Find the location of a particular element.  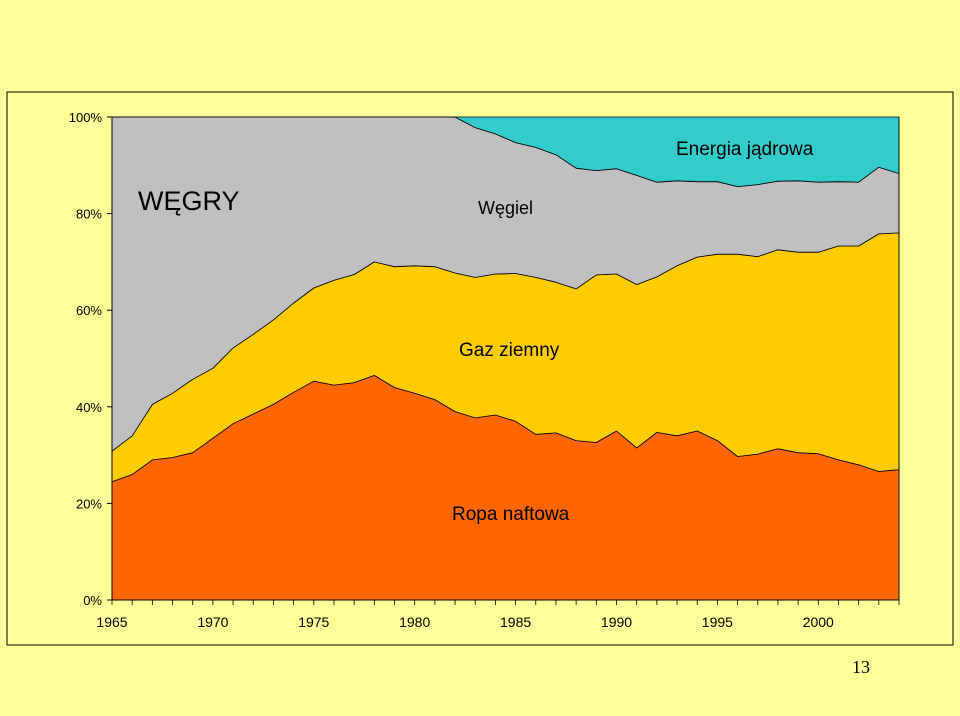

x-tick-label: 1965 is located at coordinates (111, 622).